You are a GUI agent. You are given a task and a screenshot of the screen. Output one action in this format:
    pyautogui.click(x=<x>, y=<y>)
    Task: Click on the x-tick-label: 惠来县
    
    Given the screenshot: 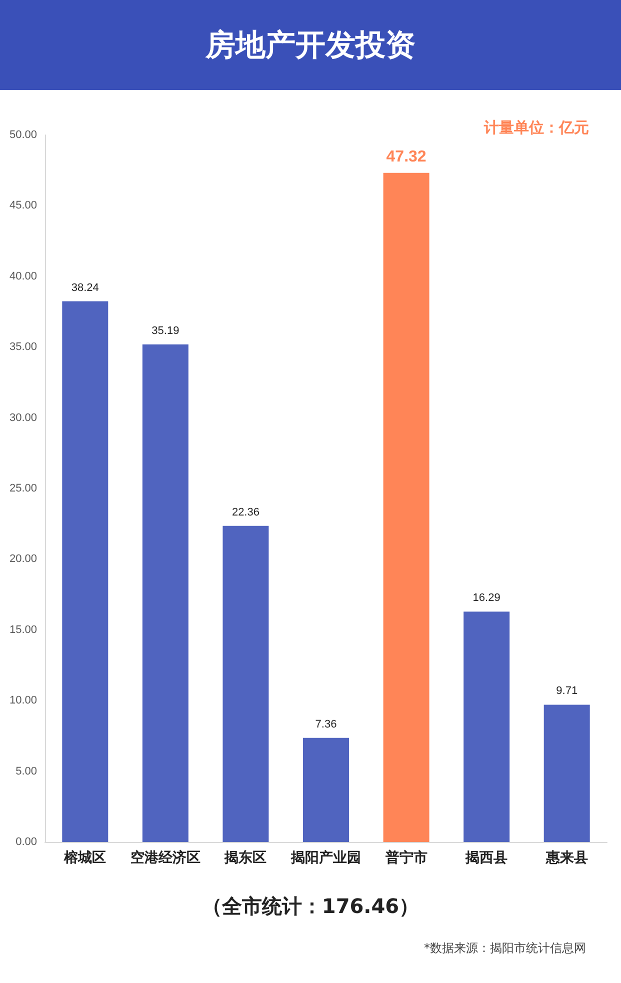 What is the action you would take?
    pyautogui.click(x=566, y=857)
    